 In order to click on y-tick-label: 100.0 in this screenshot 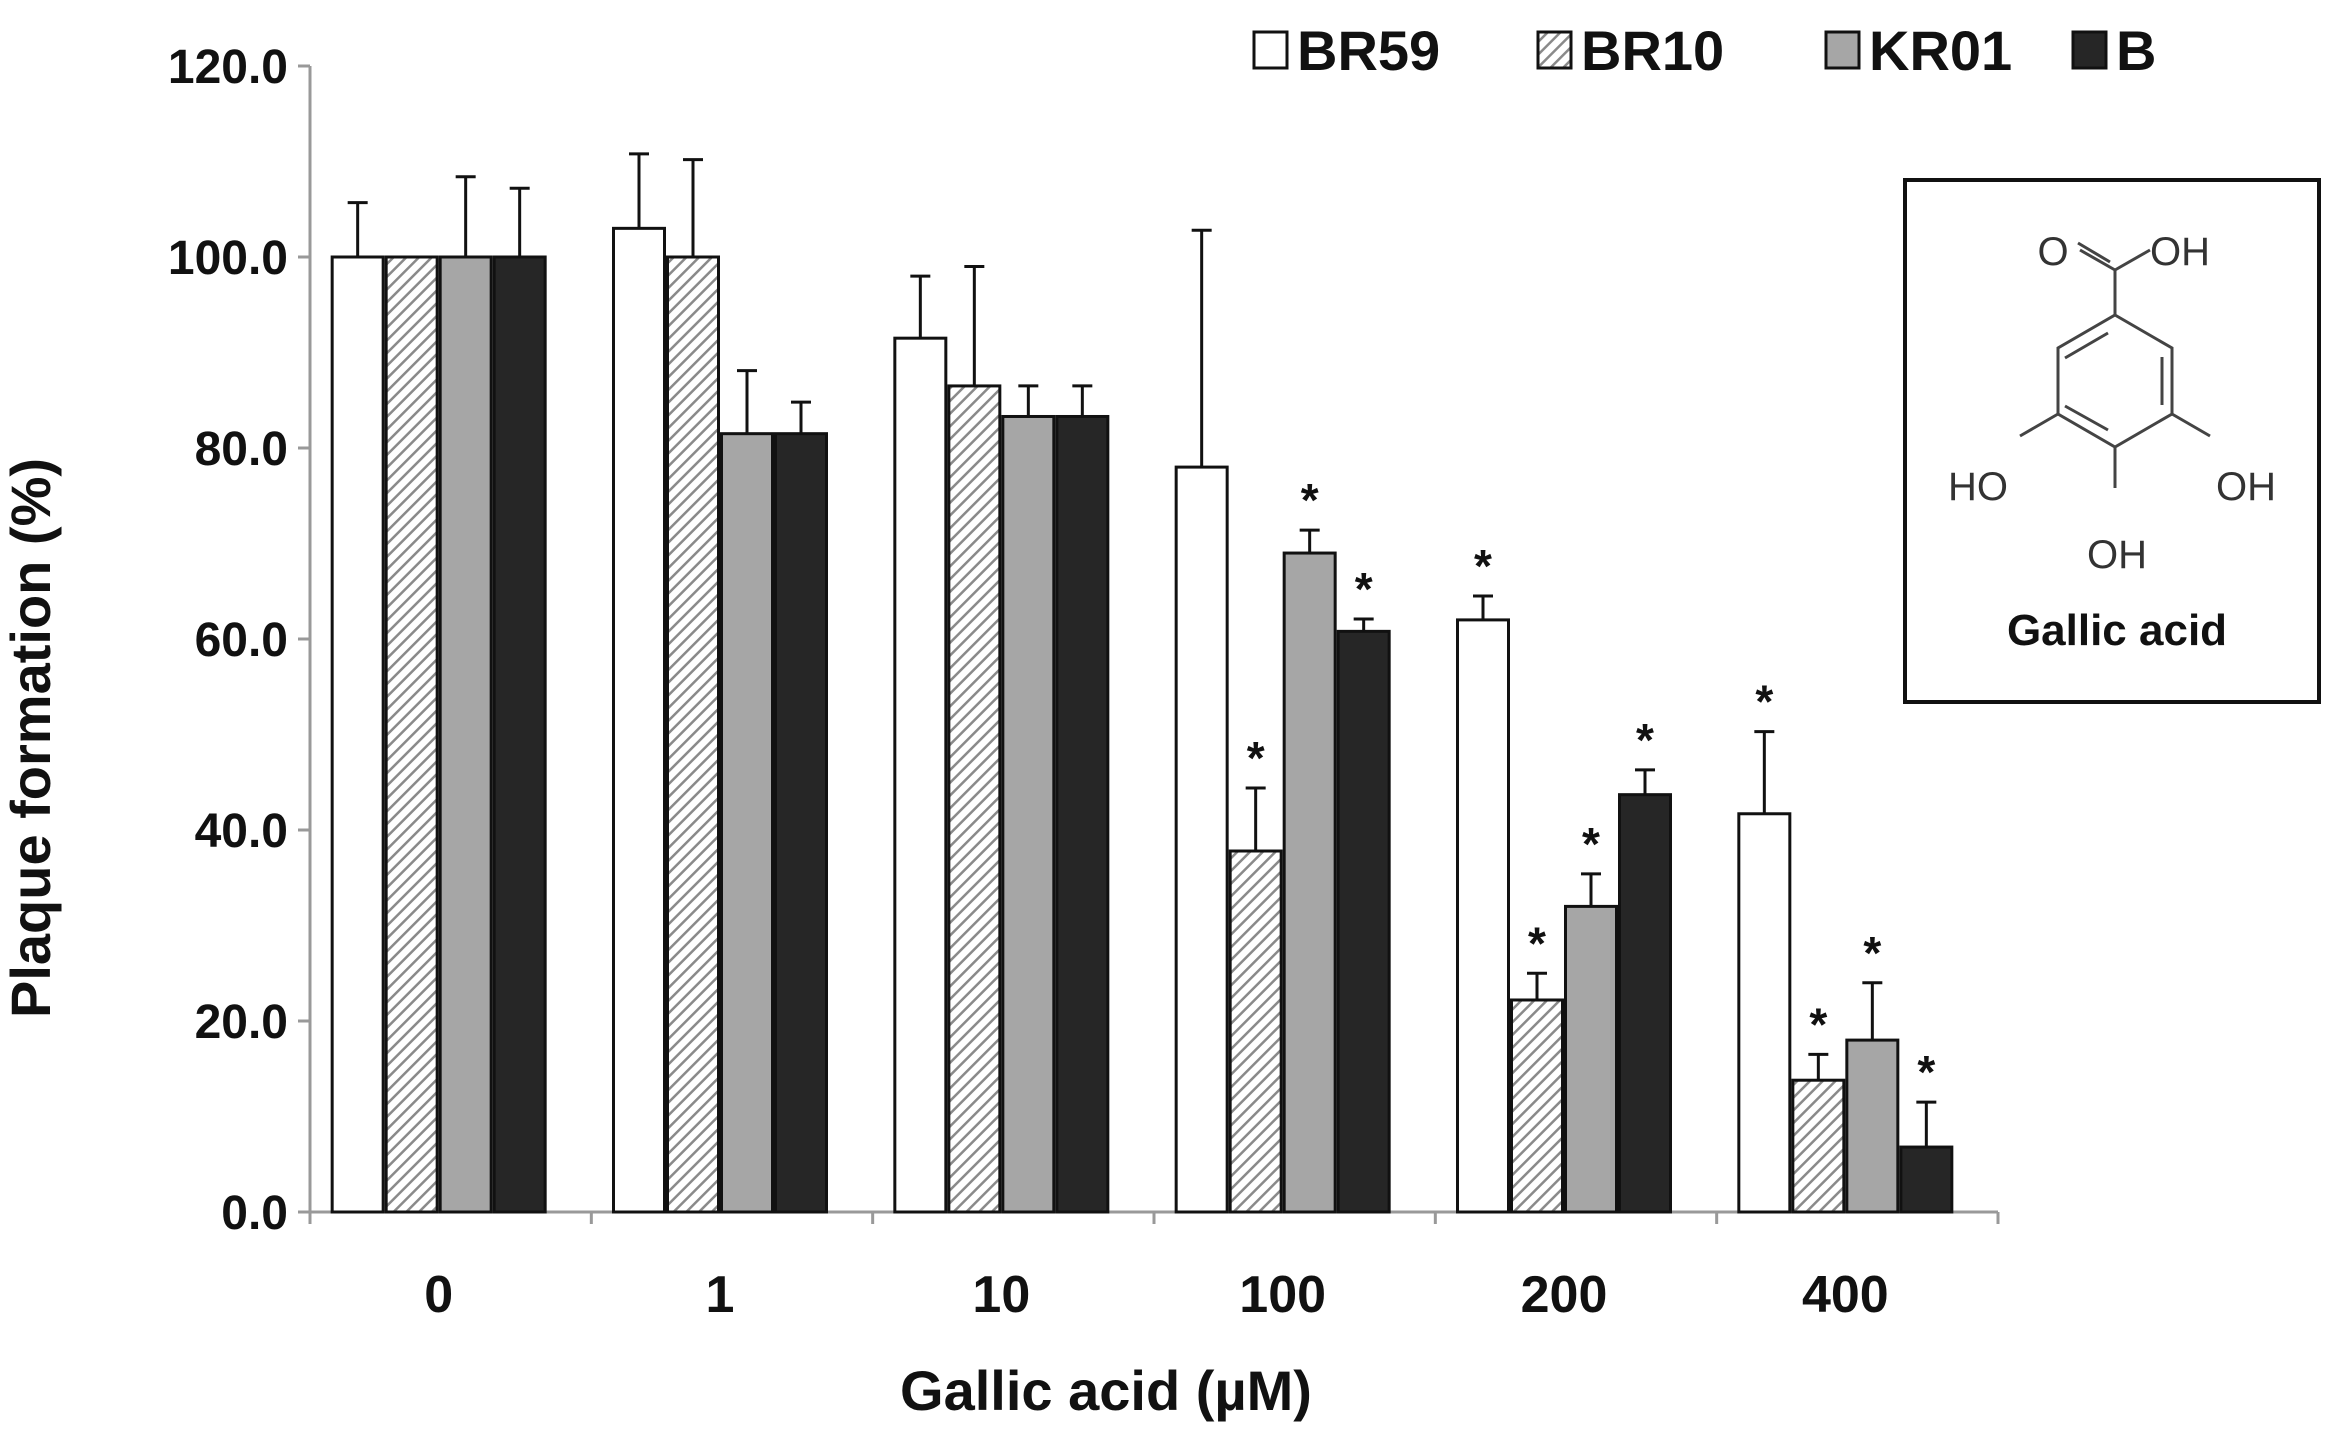, I will do `click(228, 258)`.